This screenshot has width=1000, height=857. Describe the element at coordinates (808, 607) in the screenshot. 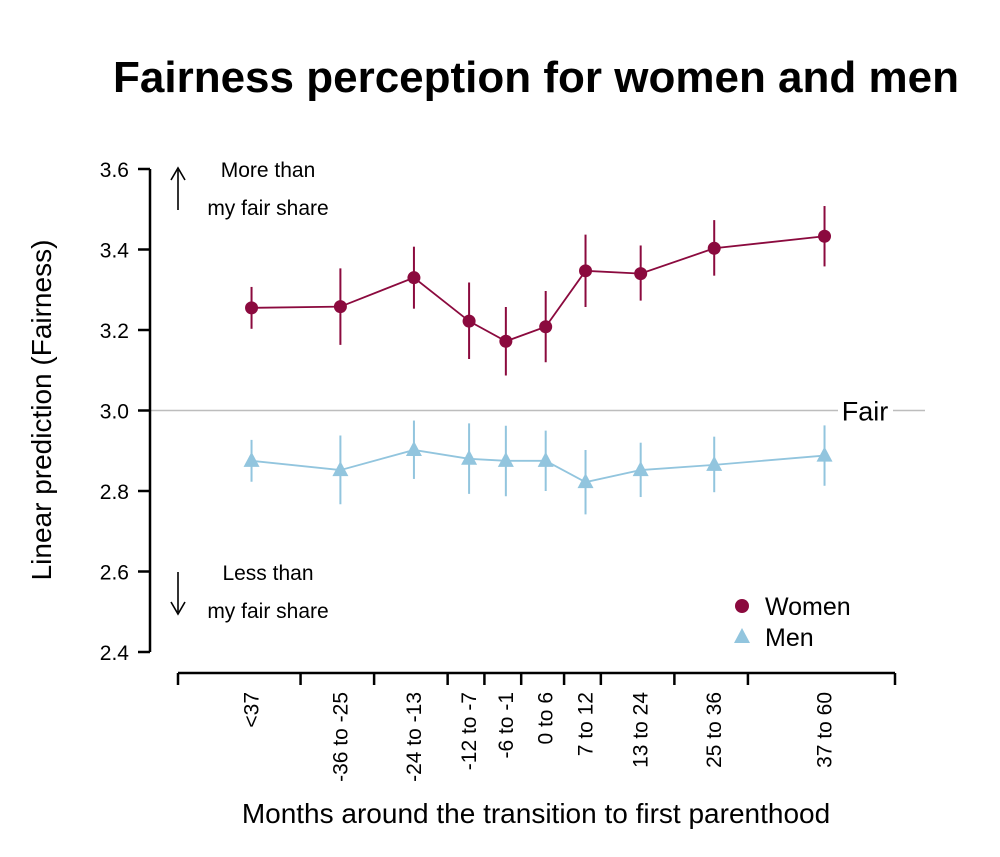

I see `legend-label-women: Women` at that location.